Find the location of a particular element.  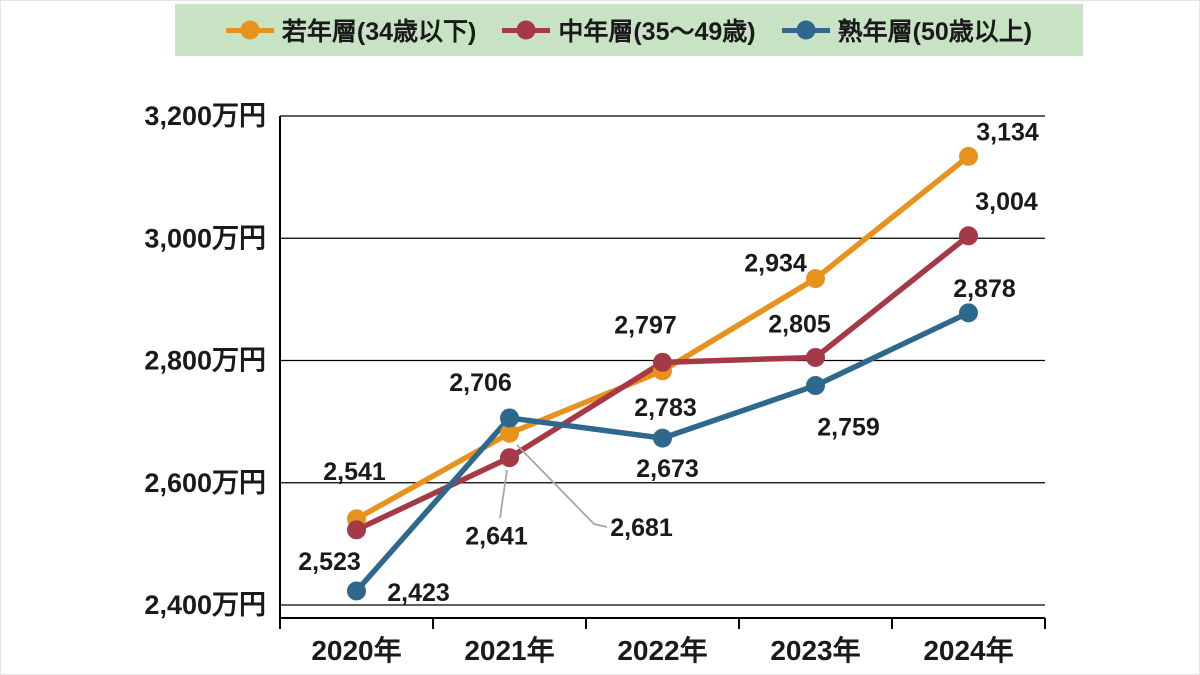

legend-item-young: 若年層(34歳以下) is located at coordinates (351, 30).